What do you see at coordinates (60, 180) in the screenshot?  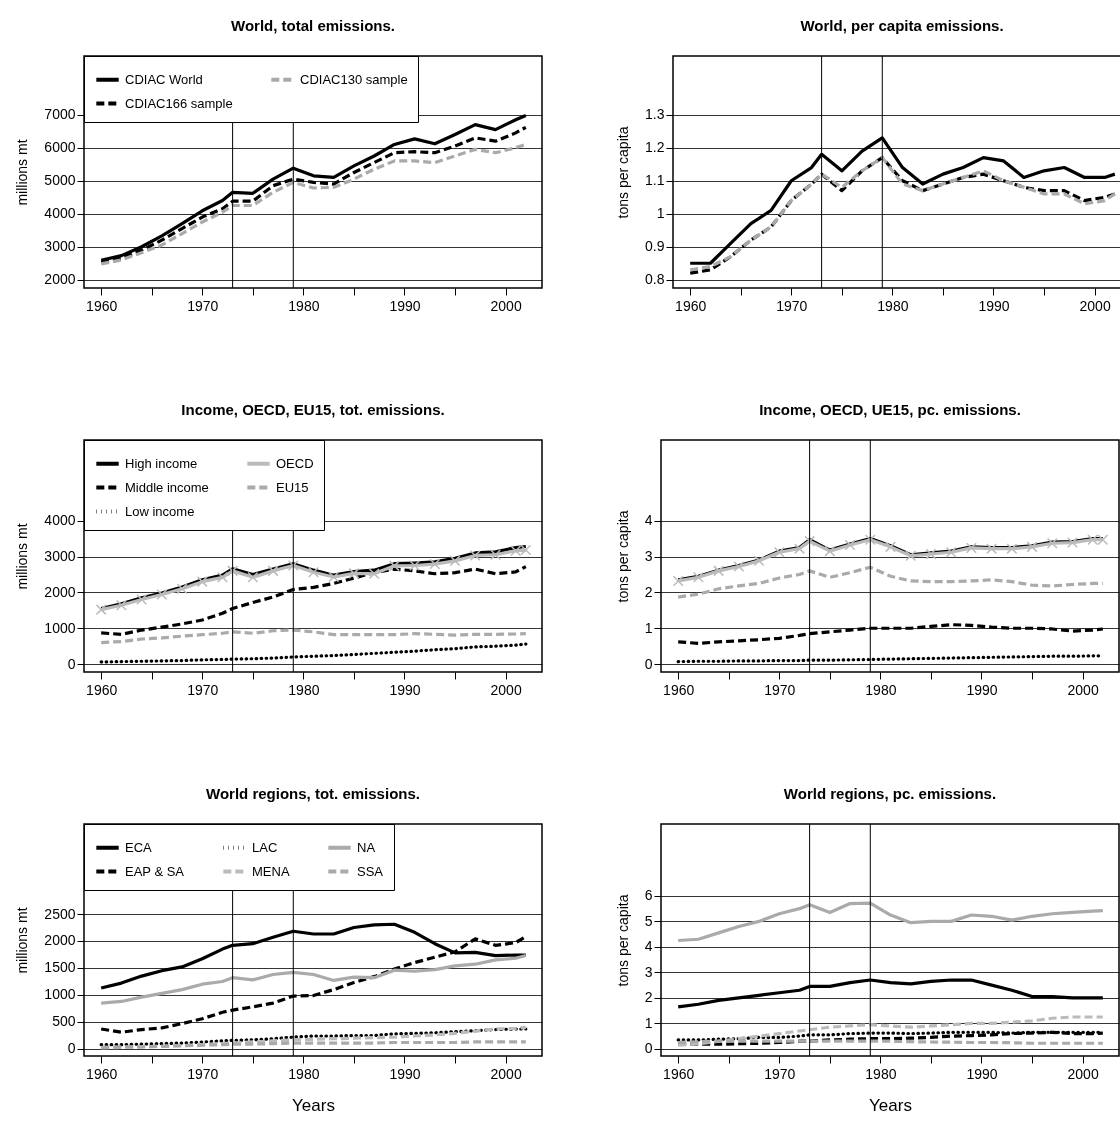 I see `y-tick-label: 5000` at bounding box center [60, 180].